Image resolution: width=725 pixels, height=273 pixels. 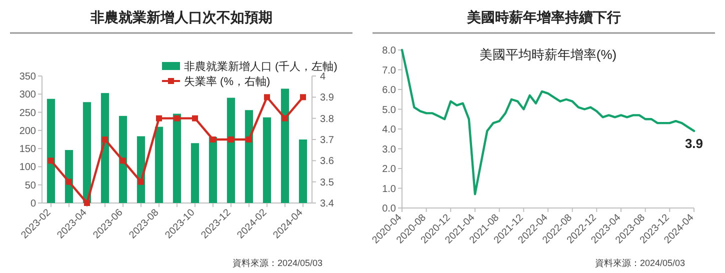 I want to click on y-tick-label: 100, so click(x=27, y=168).